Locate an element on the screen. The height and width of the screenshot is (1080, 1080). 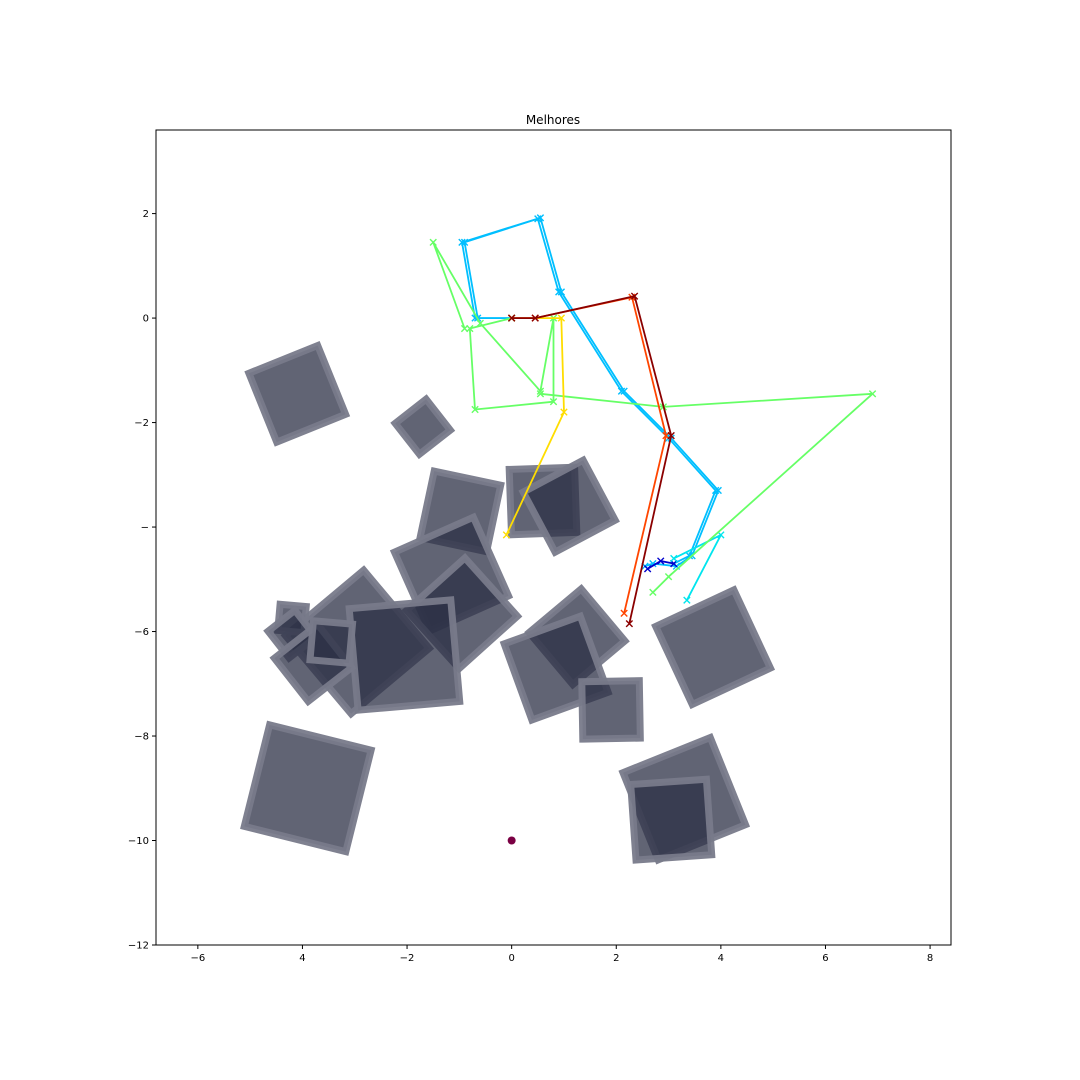
y-tick-label: −2 is located at coordinates (141, 423).